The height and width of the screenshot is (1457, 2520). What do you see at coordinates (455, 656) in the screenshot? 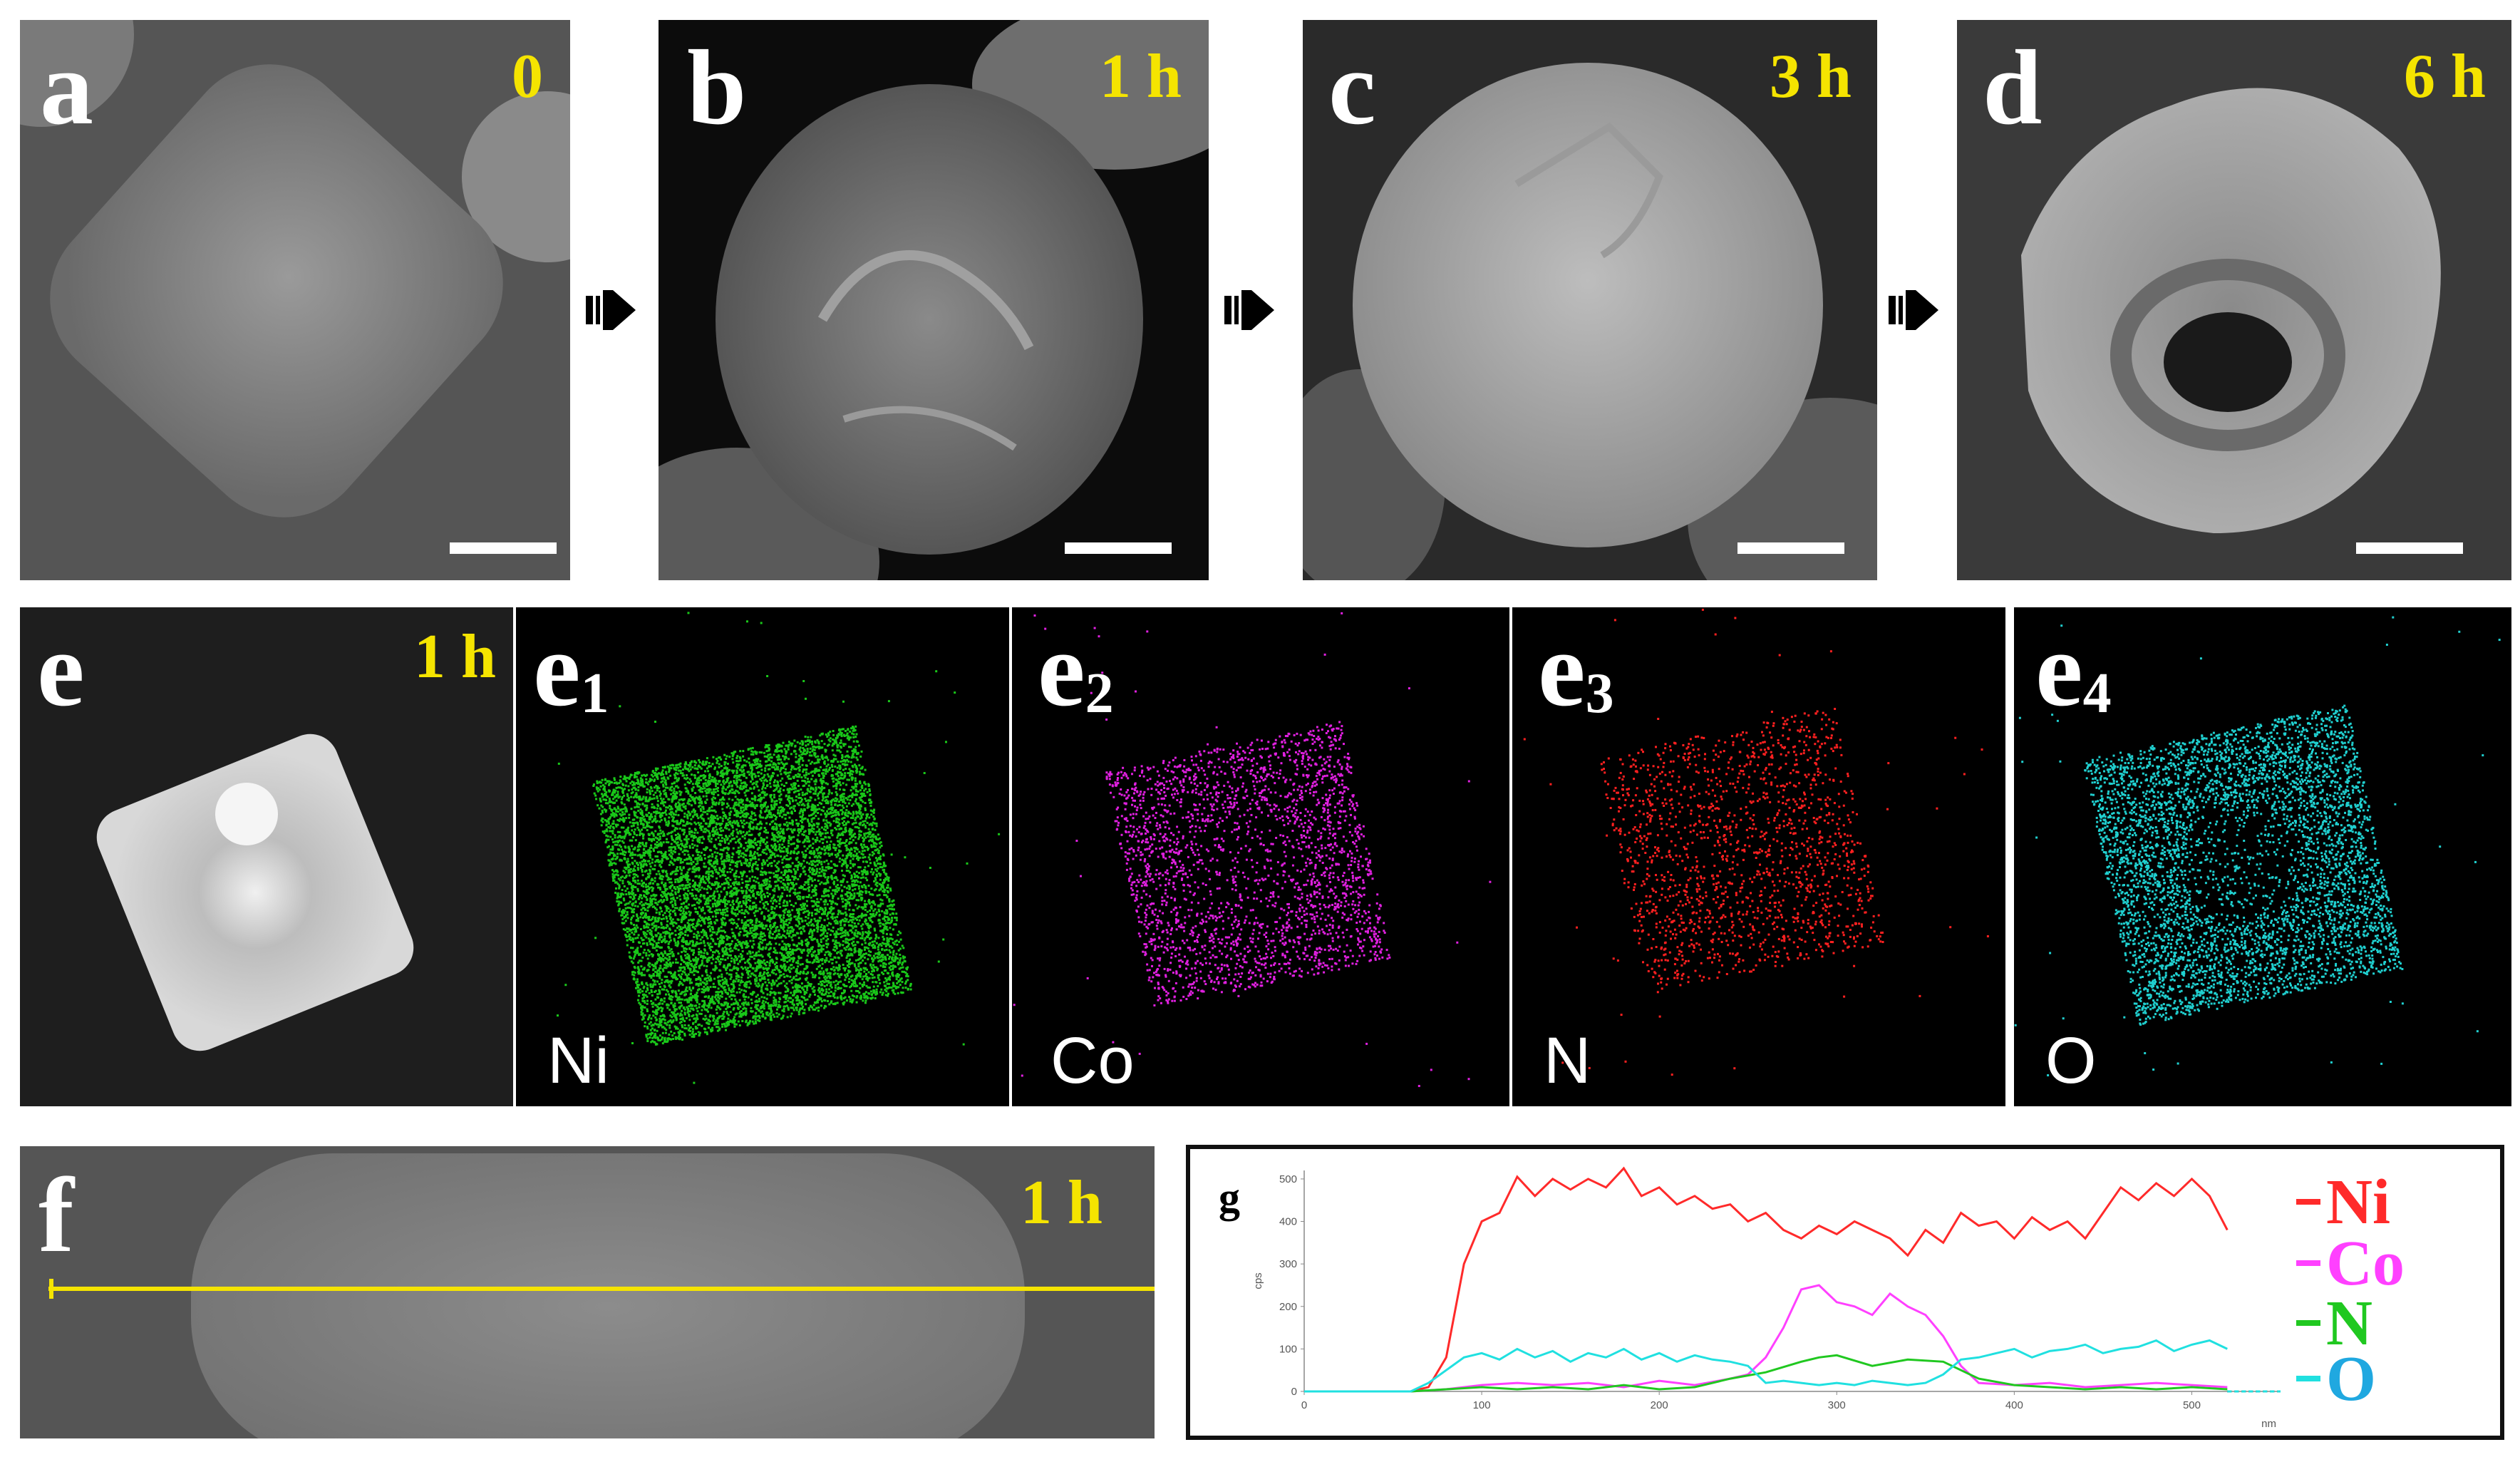
I see `time-label-e: 1 h` at bounding box center [455, 656].